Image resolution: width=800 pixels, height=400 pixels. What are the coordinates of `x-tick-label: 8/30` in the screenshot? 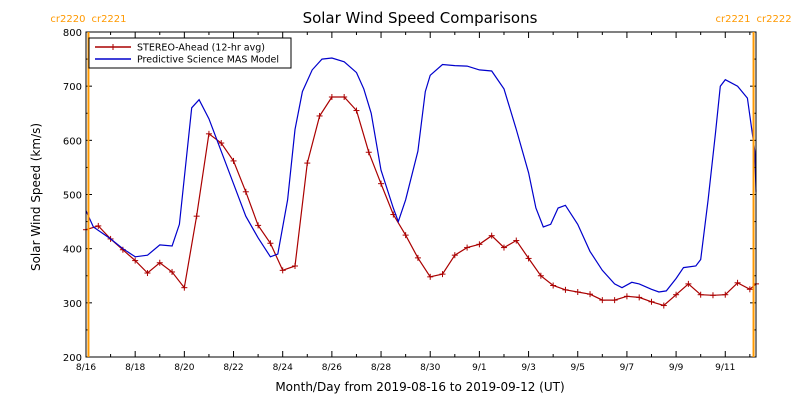 It's located at (430, 368).